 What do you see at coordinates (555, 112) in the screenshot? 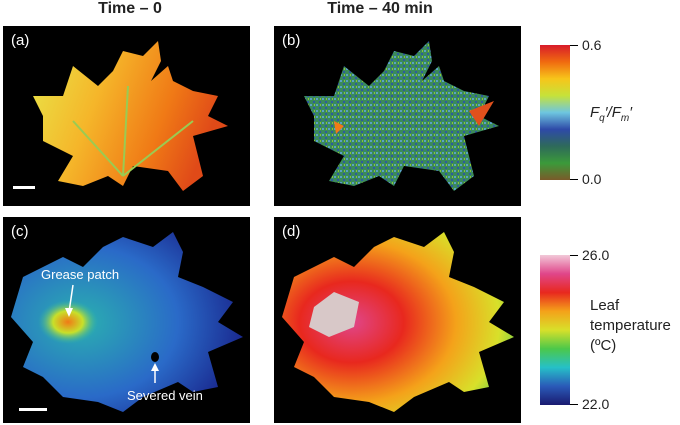
I see `colorbar-fluorescence` at bounding box center [555, 112].